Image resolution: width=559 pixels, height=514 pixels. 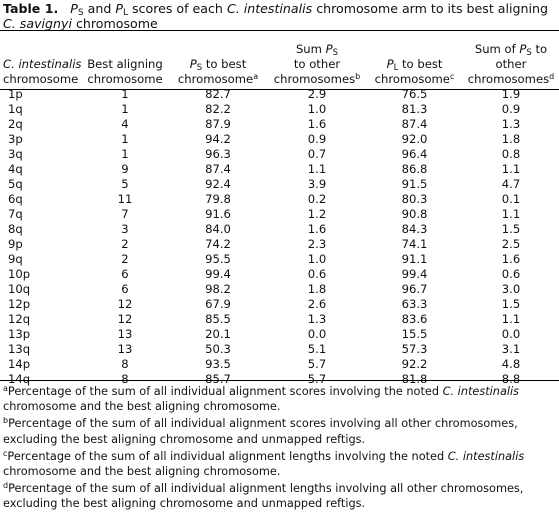 I want to click on cell-best-chromosome: 9, so click(x=125, y=169).